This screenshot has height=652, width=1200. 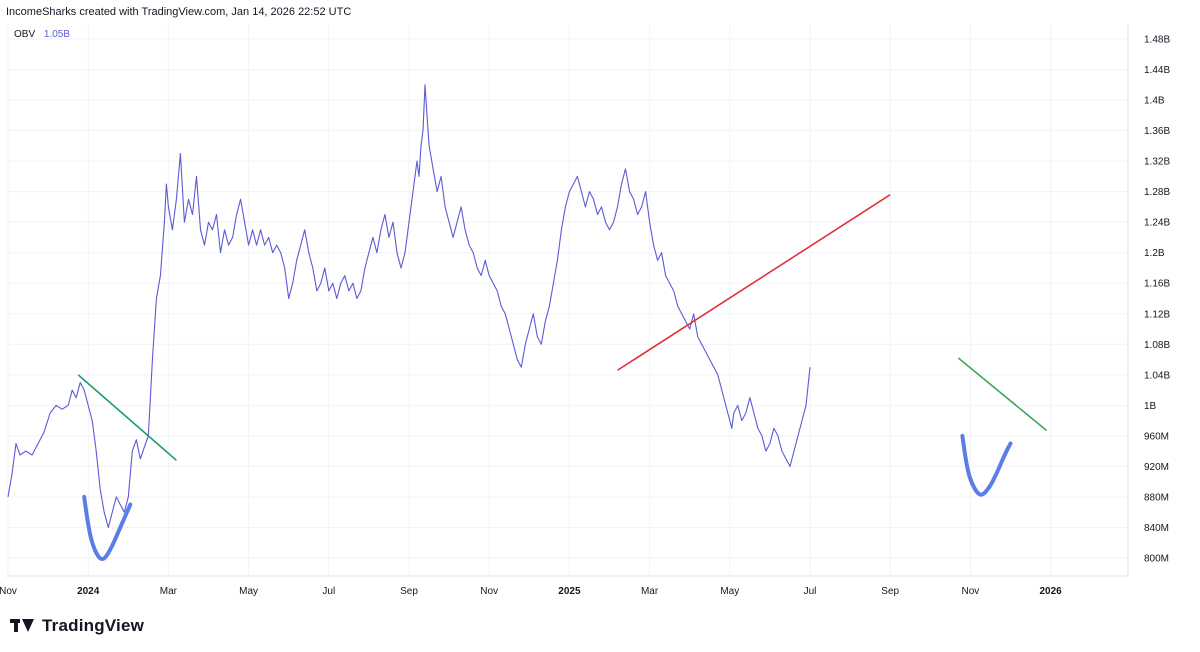 What do you see at coordinates (1157, 375) in the screenshot?
I see `y-tick-label: 1.04B` at bounding box center [1157, 375].